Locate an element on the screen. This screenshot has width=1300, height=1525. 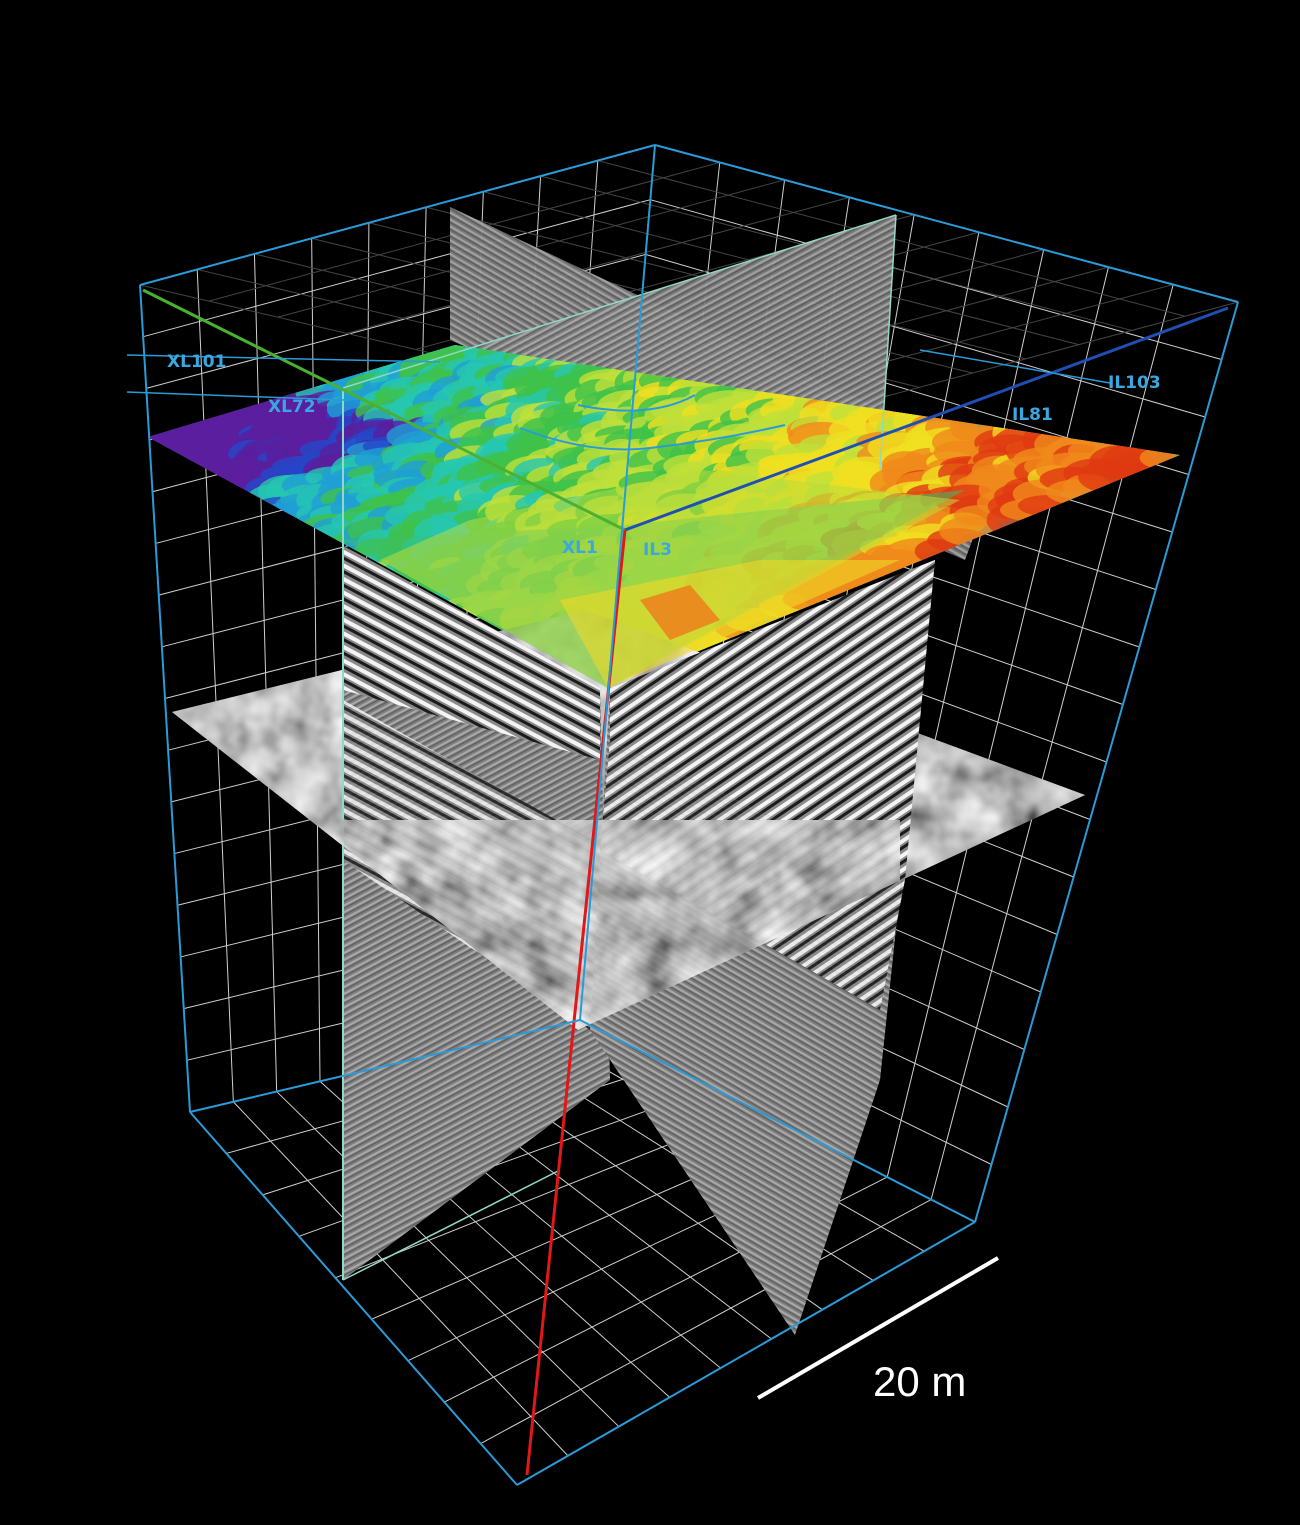
label-xl101: XL101 is located at coordinates (196, 362).